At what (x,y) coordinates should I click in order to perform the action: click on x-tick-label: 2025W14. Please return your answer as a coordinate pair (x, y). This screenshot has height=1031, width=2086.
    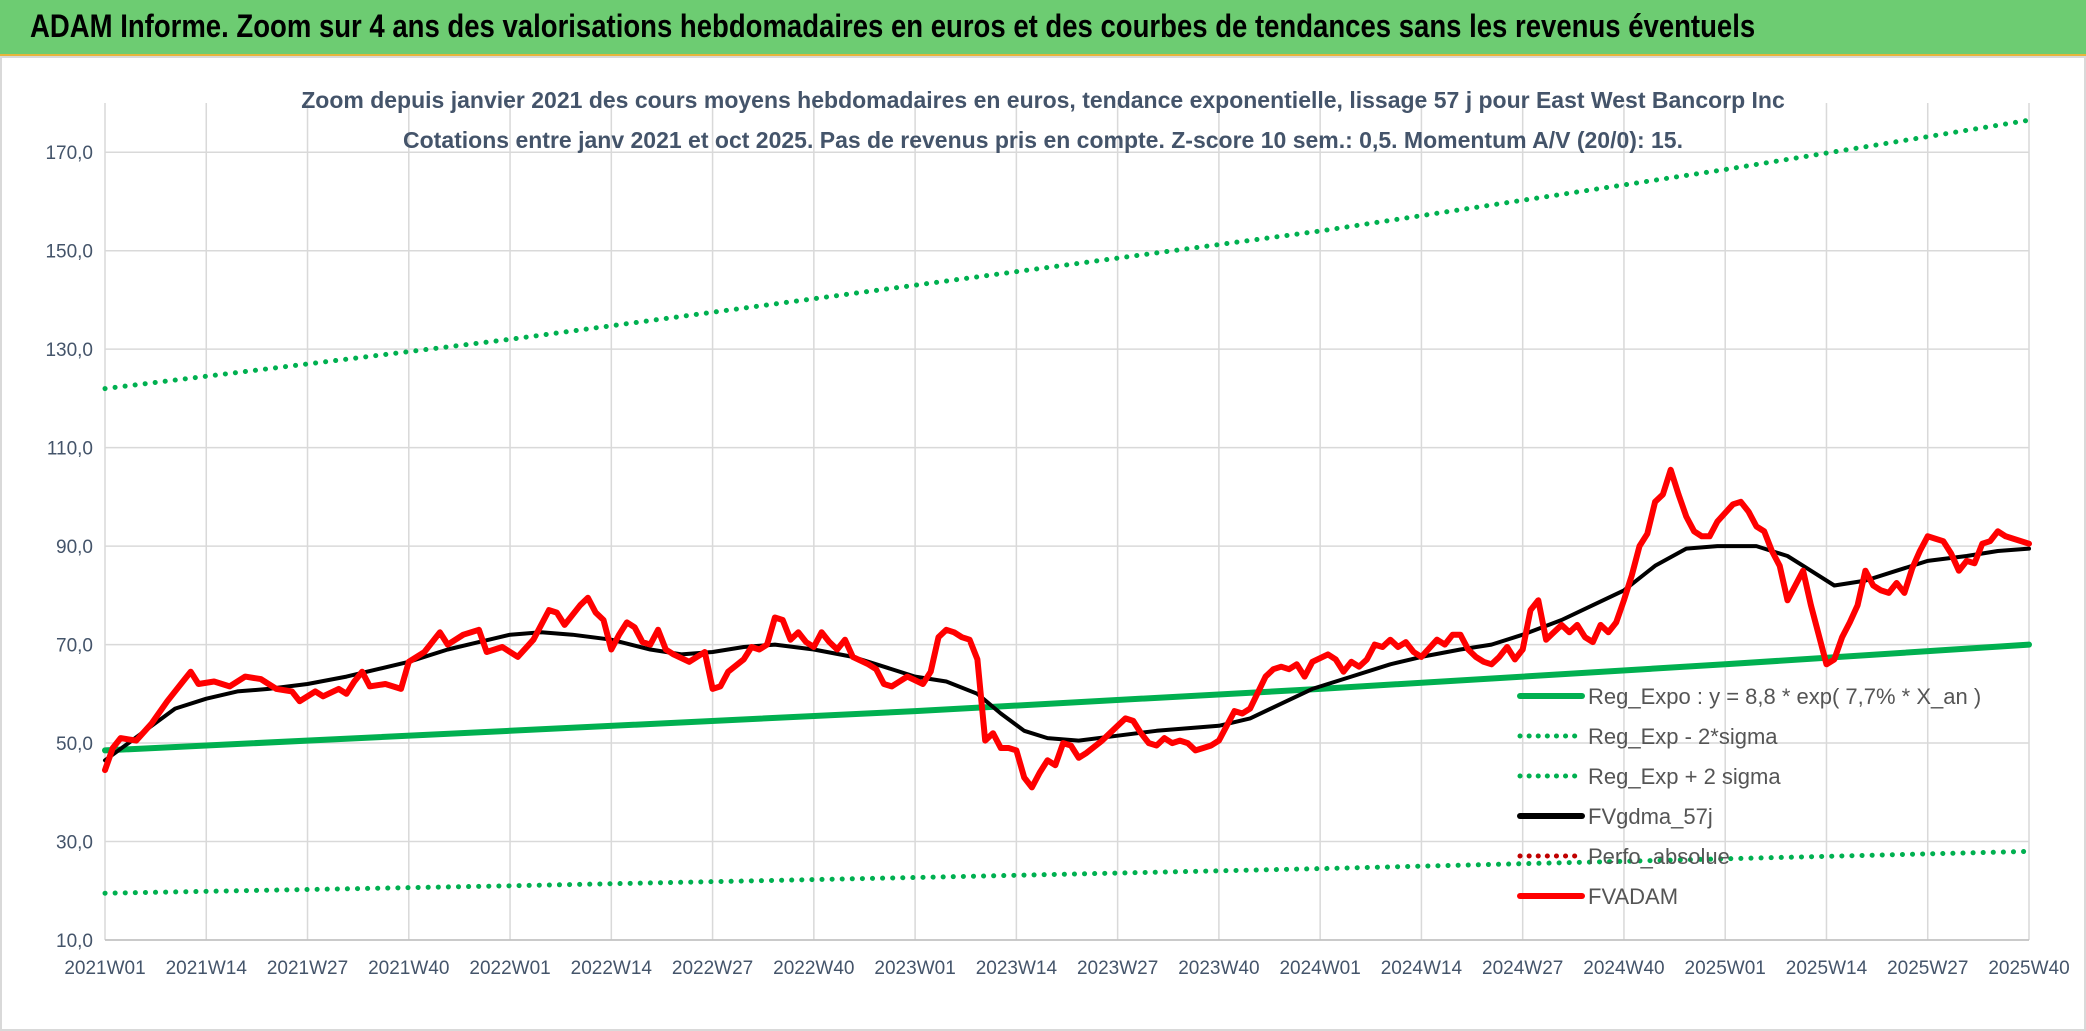
    Looking at the image, I should click on (1827, 968).